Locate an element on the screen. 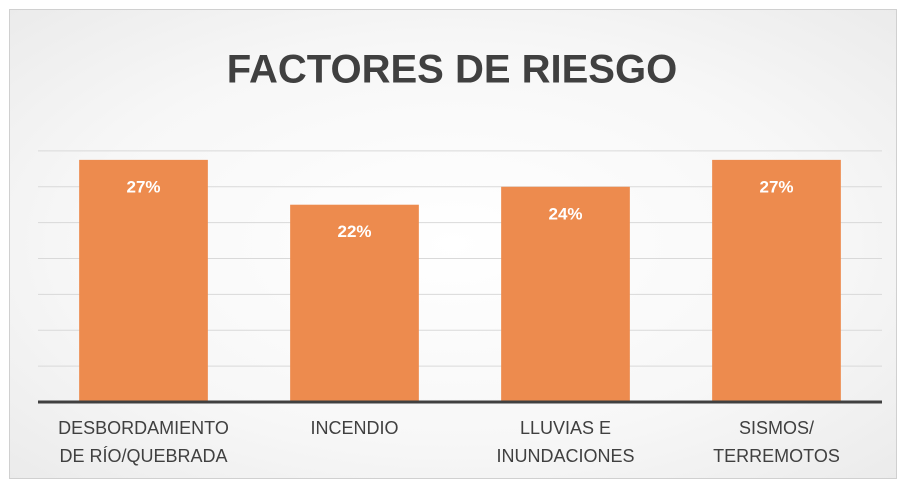 This screenshot has height=487, width=905. chart-title: FACTORES DE RIESGO is located at coordinates (452, 70).